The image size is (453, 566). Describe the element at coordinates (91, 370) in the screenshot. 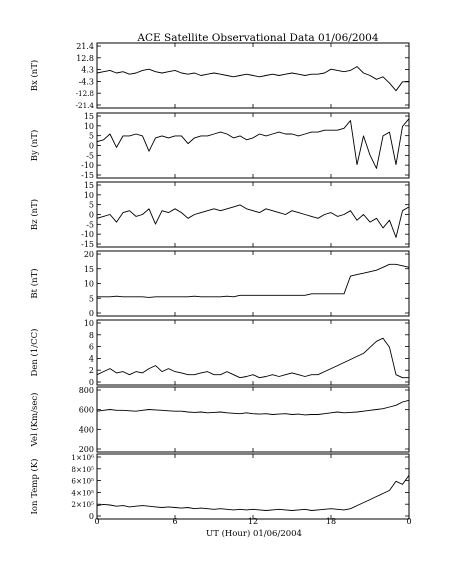

I see `y-tick-label: 2` at that location.